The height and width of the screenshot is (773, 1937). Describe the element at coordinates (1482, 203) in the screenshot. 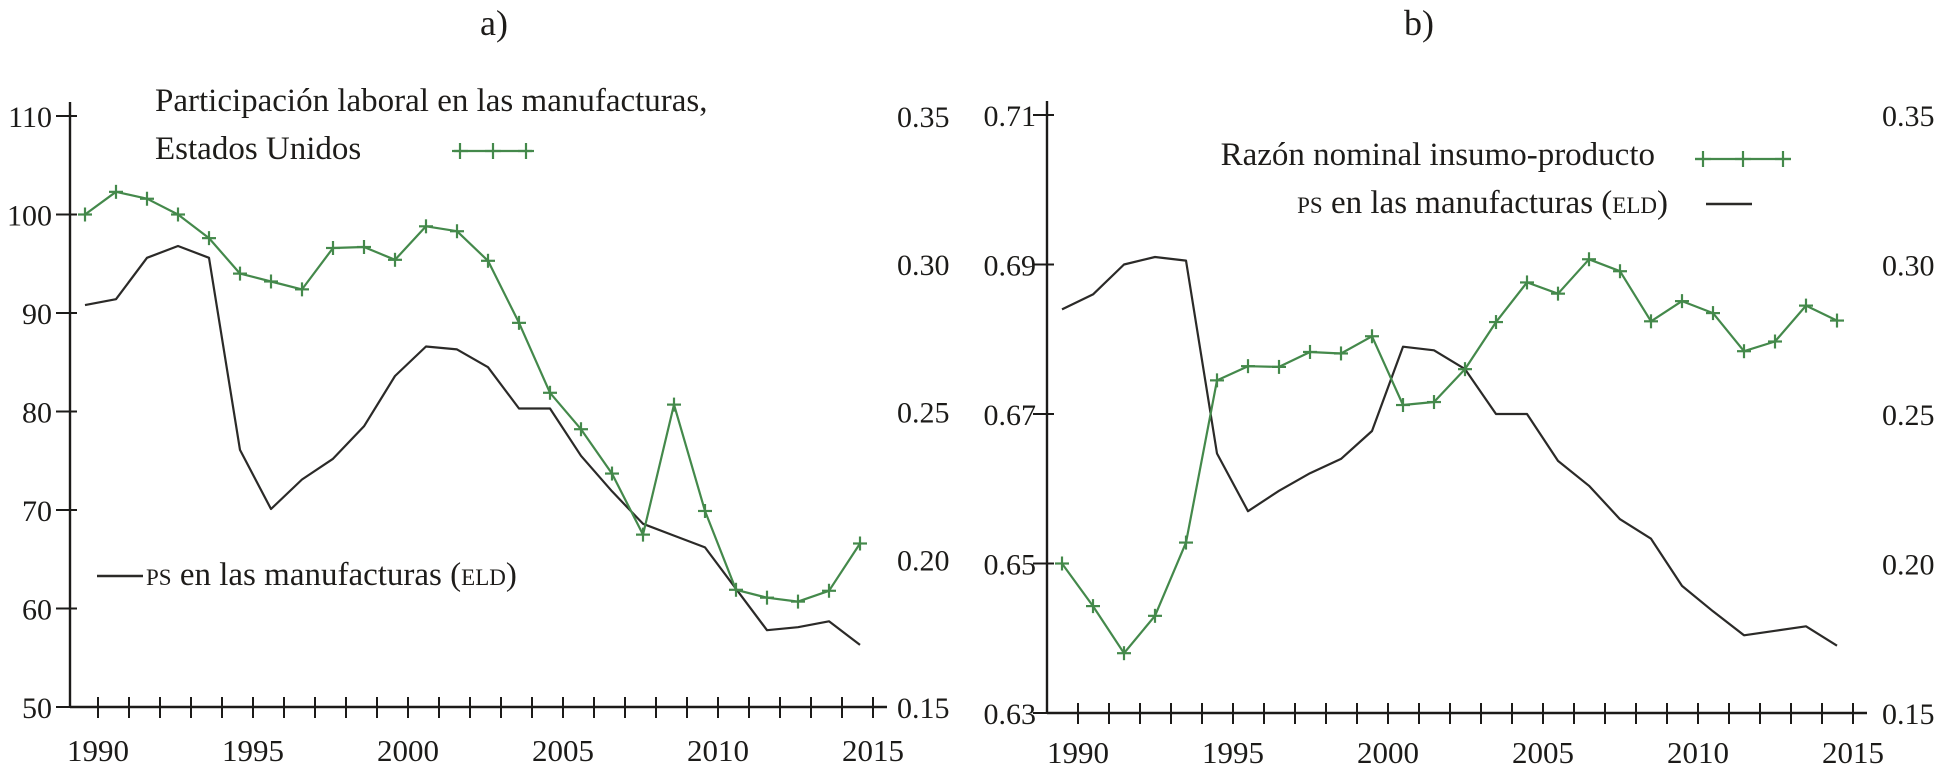

I see `legend-b-black-label: ps en las manufacturas (eld)` at that location.